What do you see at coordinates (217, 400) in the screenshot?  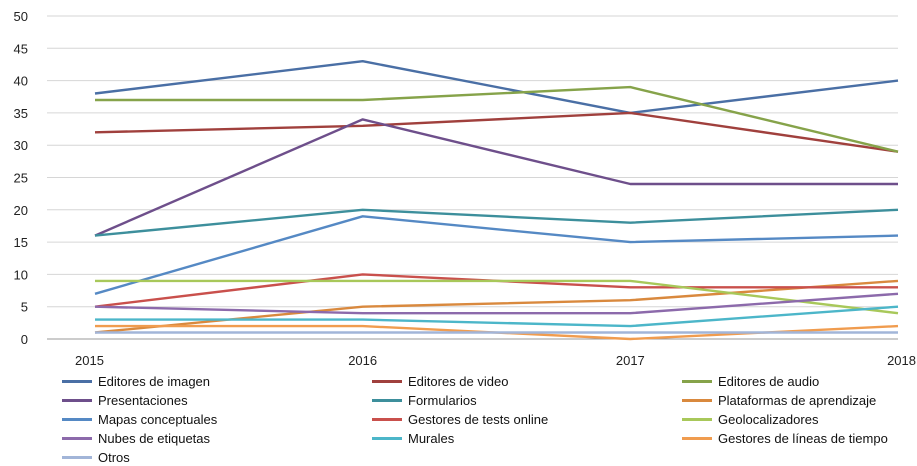 I see `legend-item: Presentaciones` at bounding box center [217, 400].